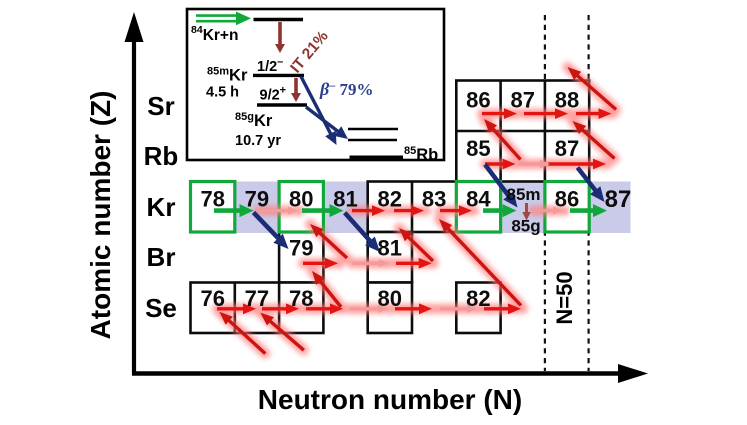  Describe the element at coordinates (525, 226) in the screenshot. I see `svg-text: 85g` at that location.